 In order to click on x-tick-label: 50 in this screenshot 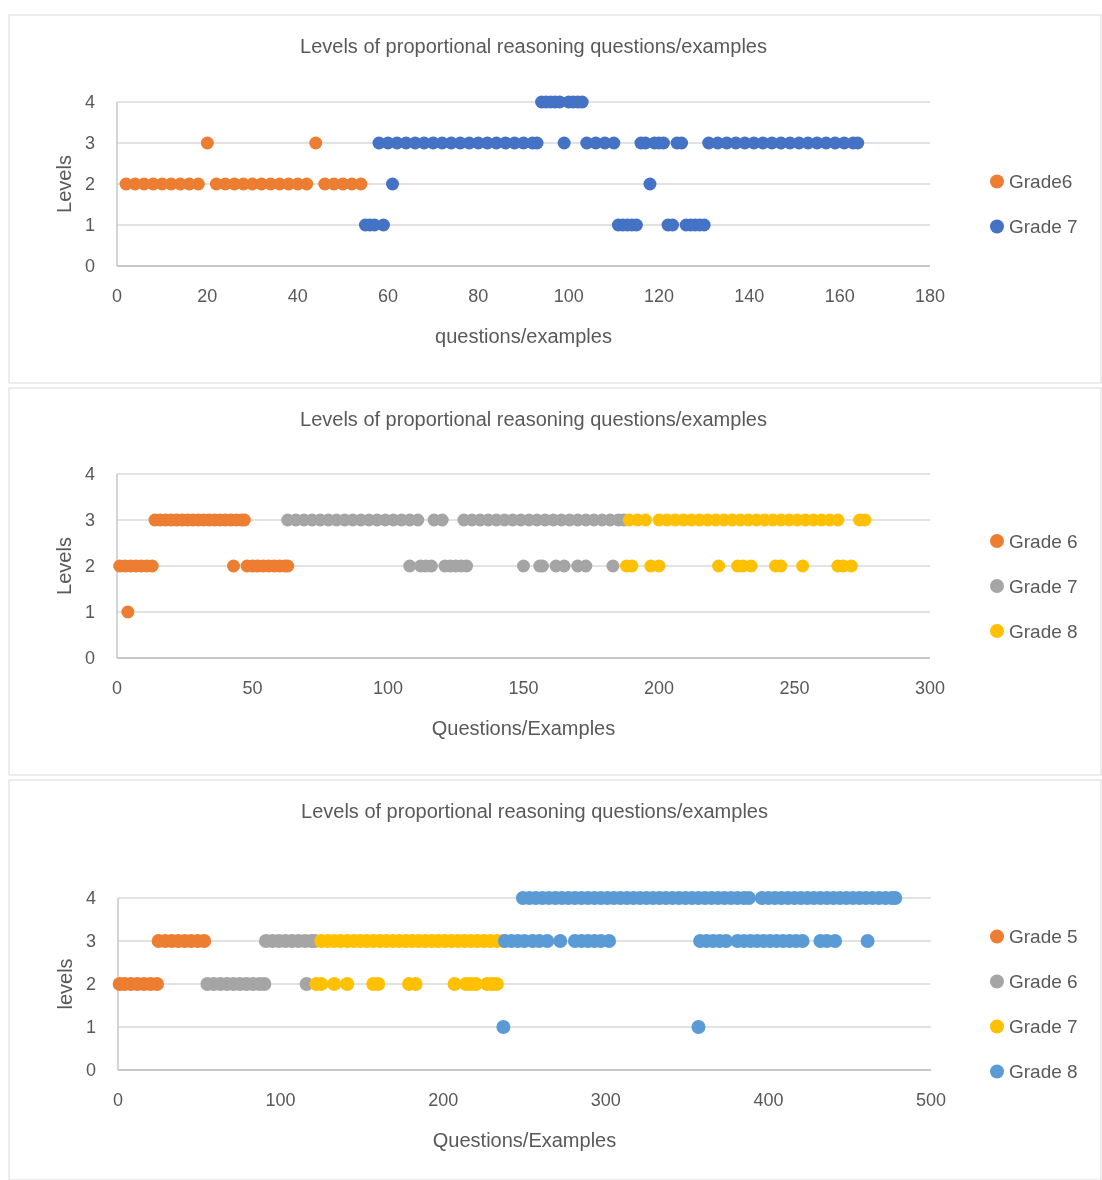, I will do `click(252, 688)`.